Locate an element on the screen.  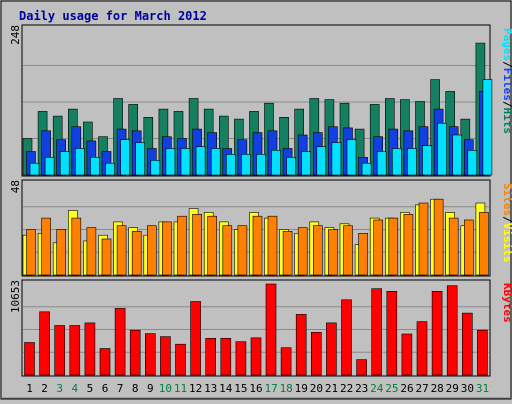
day-label-21: 21 is located at coordinates (331, 388).